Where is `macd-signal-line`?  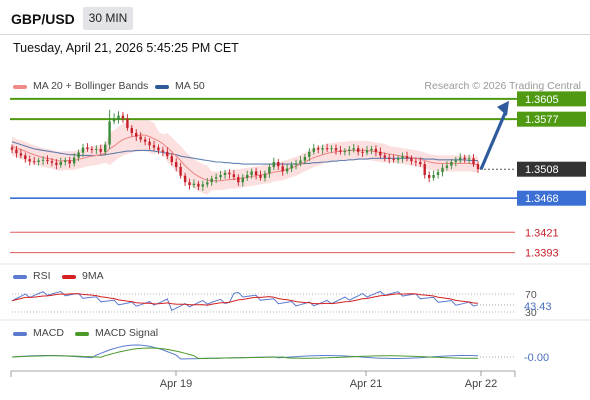 macd-signal-line is located at coordinates (244, 353).